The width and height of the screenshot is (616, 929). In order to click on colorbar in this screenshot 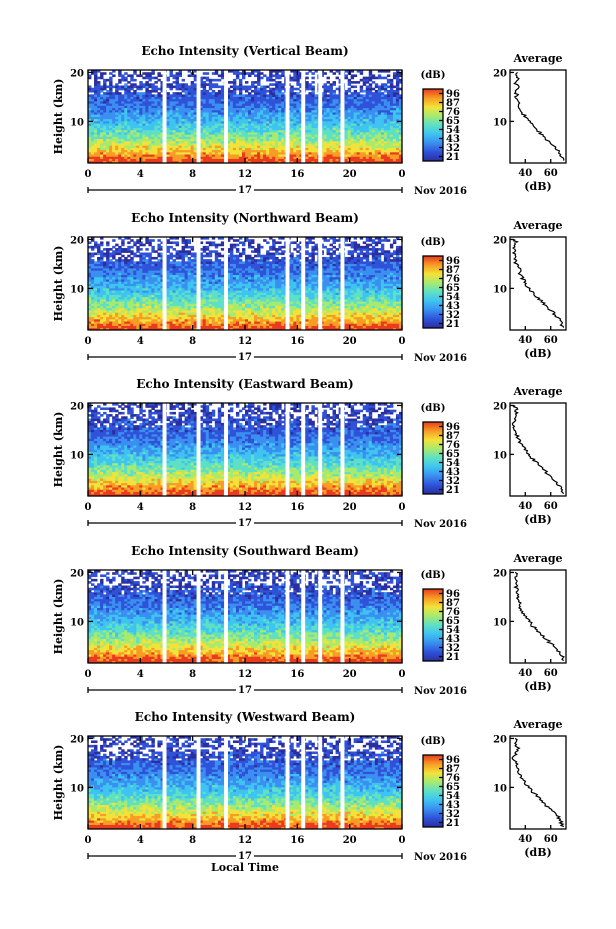, I will do `click(433, 125)`.